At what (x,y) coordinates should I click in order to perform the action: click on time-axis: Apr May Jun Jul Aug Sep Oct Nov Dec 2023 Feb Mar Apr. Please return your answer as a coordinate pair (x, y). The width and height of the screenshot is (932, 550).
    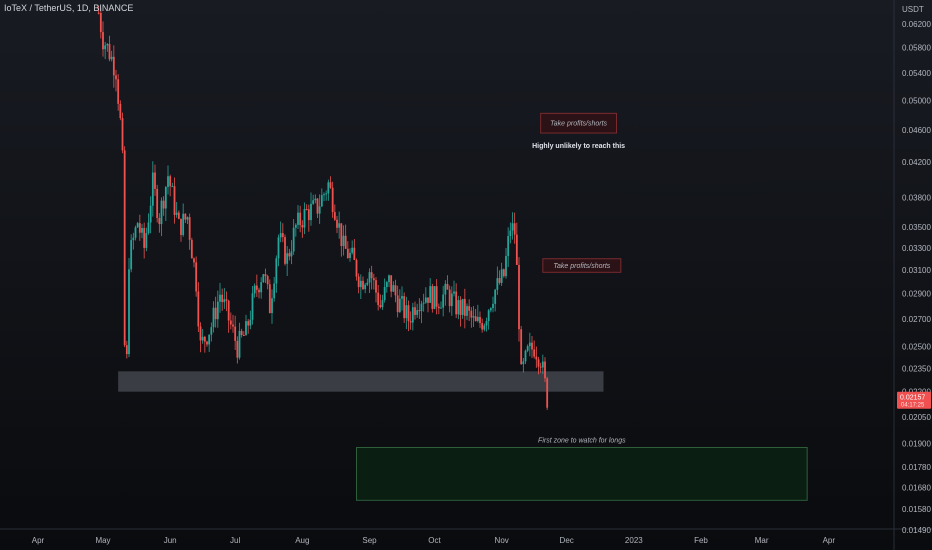
    Looking at the image, I should click on (434, 540).